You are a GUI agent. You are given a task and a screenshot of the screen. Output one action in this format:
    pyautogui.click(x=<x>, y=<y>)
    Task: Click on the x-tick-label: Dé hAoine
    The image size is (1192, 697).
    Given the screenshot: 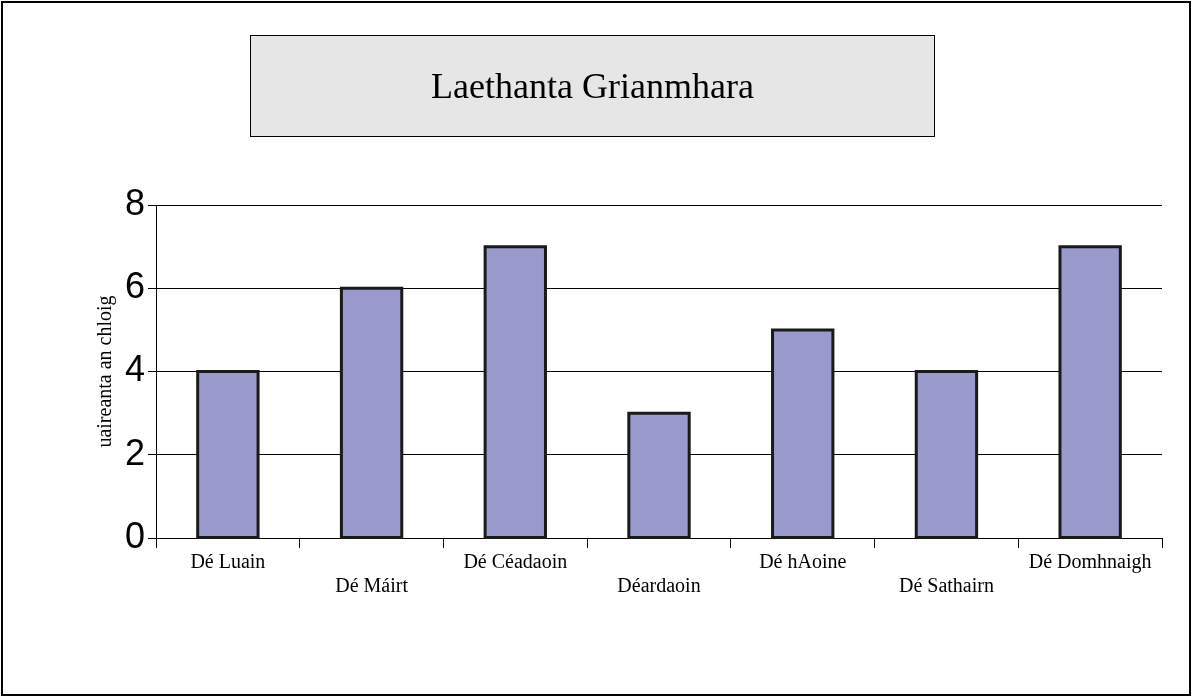 What is the action you would take?
    pyautogui.click(x=803, y=561)
    